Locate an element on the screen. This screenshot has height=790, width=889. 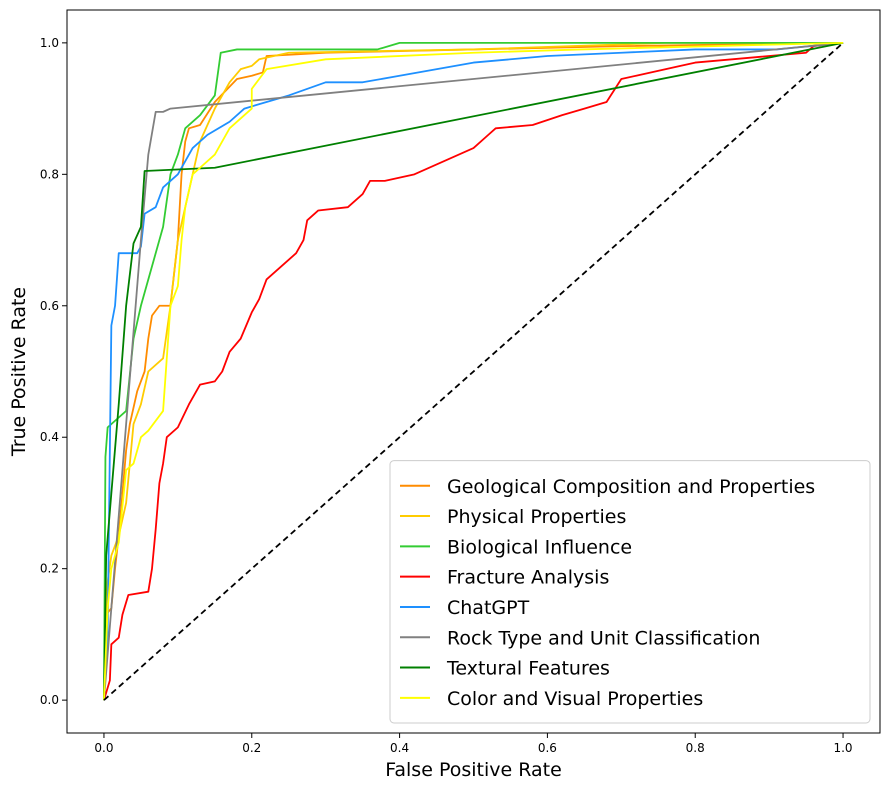
legend-label-3: Fracture Analysis is located at coordinates (528, 578).